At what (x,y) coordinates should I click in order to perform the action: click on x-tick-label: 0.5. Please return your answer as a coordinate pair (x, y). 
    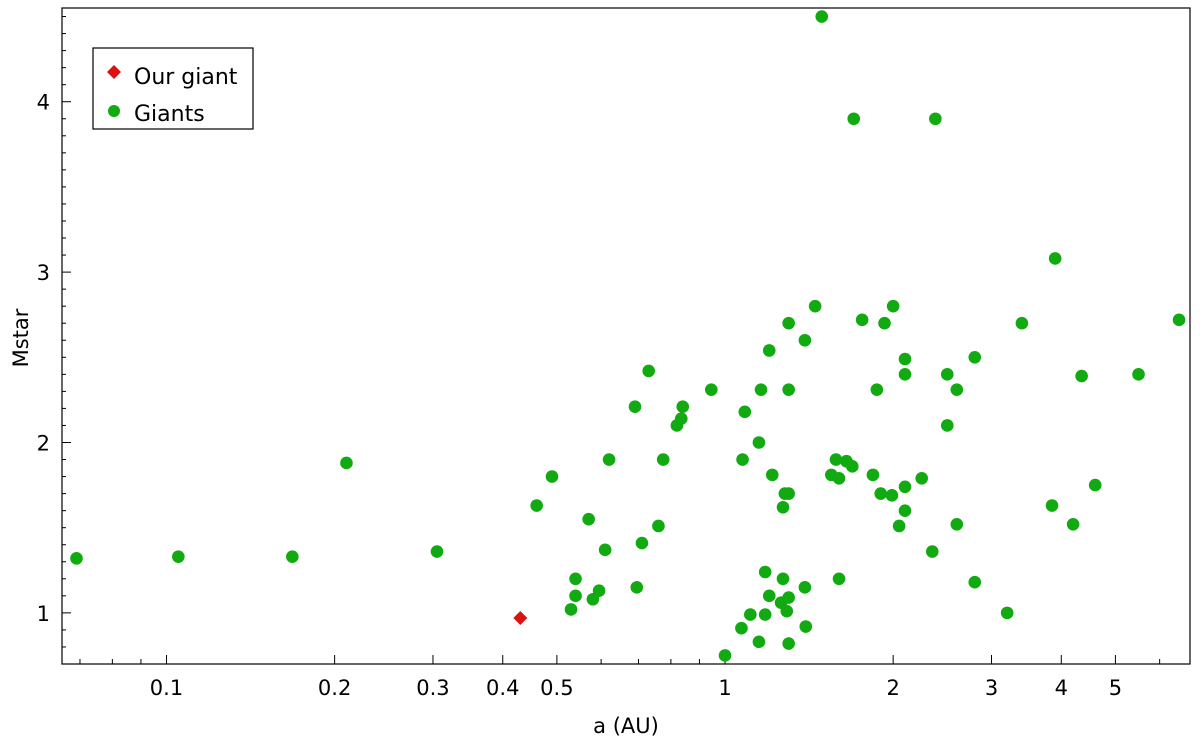
    Looking at the image, I should click on (556, 688).